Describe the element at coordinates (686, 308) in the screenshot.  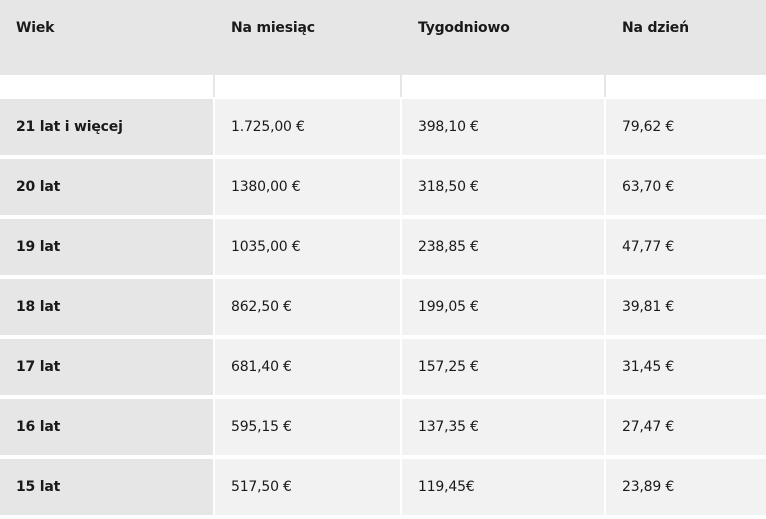
I see `row-daily-cell: 39,81 €` at that location.